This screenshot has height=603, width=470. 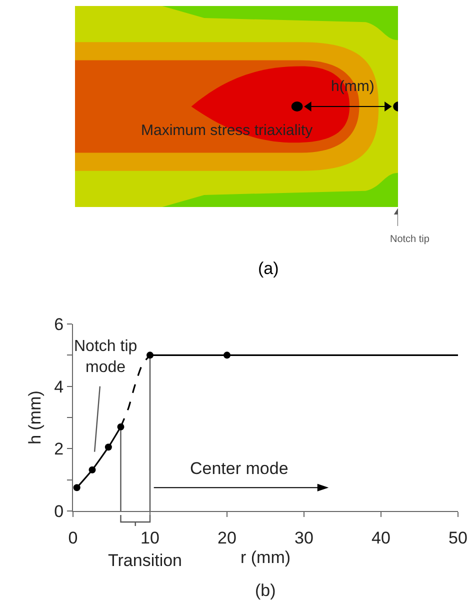 I want to click on x-tick-label: 50, so click(x=458, y=538).